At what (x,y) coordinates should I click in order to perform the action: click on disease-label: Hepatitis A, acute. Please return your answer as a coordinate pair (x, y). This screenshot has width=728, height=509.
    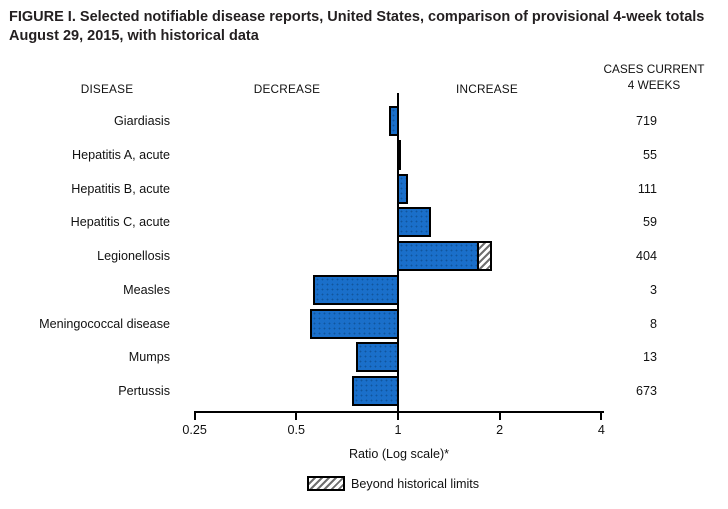
    Looking at the image, I should click on (120, 155).